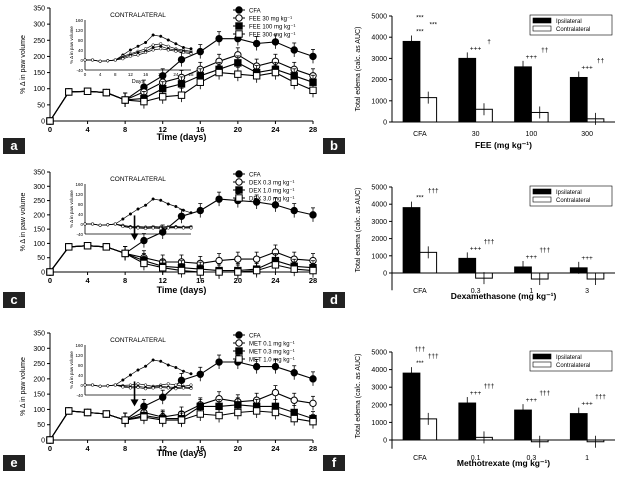  Describe the element at coordinates (14, 463) in the screenshot. I see `panel-label-e: e` at that location.